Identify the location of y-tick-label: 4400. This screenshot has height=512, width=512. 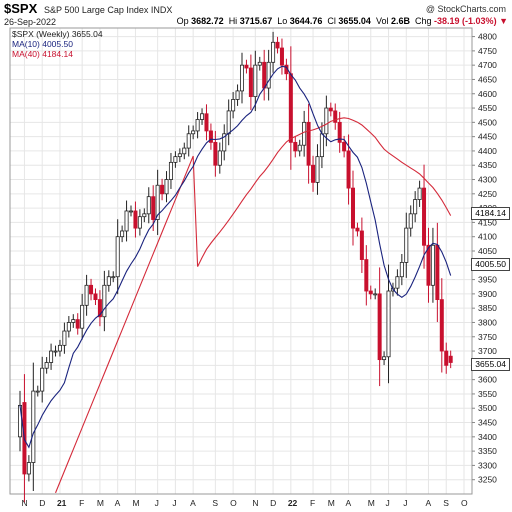
(487, 151).